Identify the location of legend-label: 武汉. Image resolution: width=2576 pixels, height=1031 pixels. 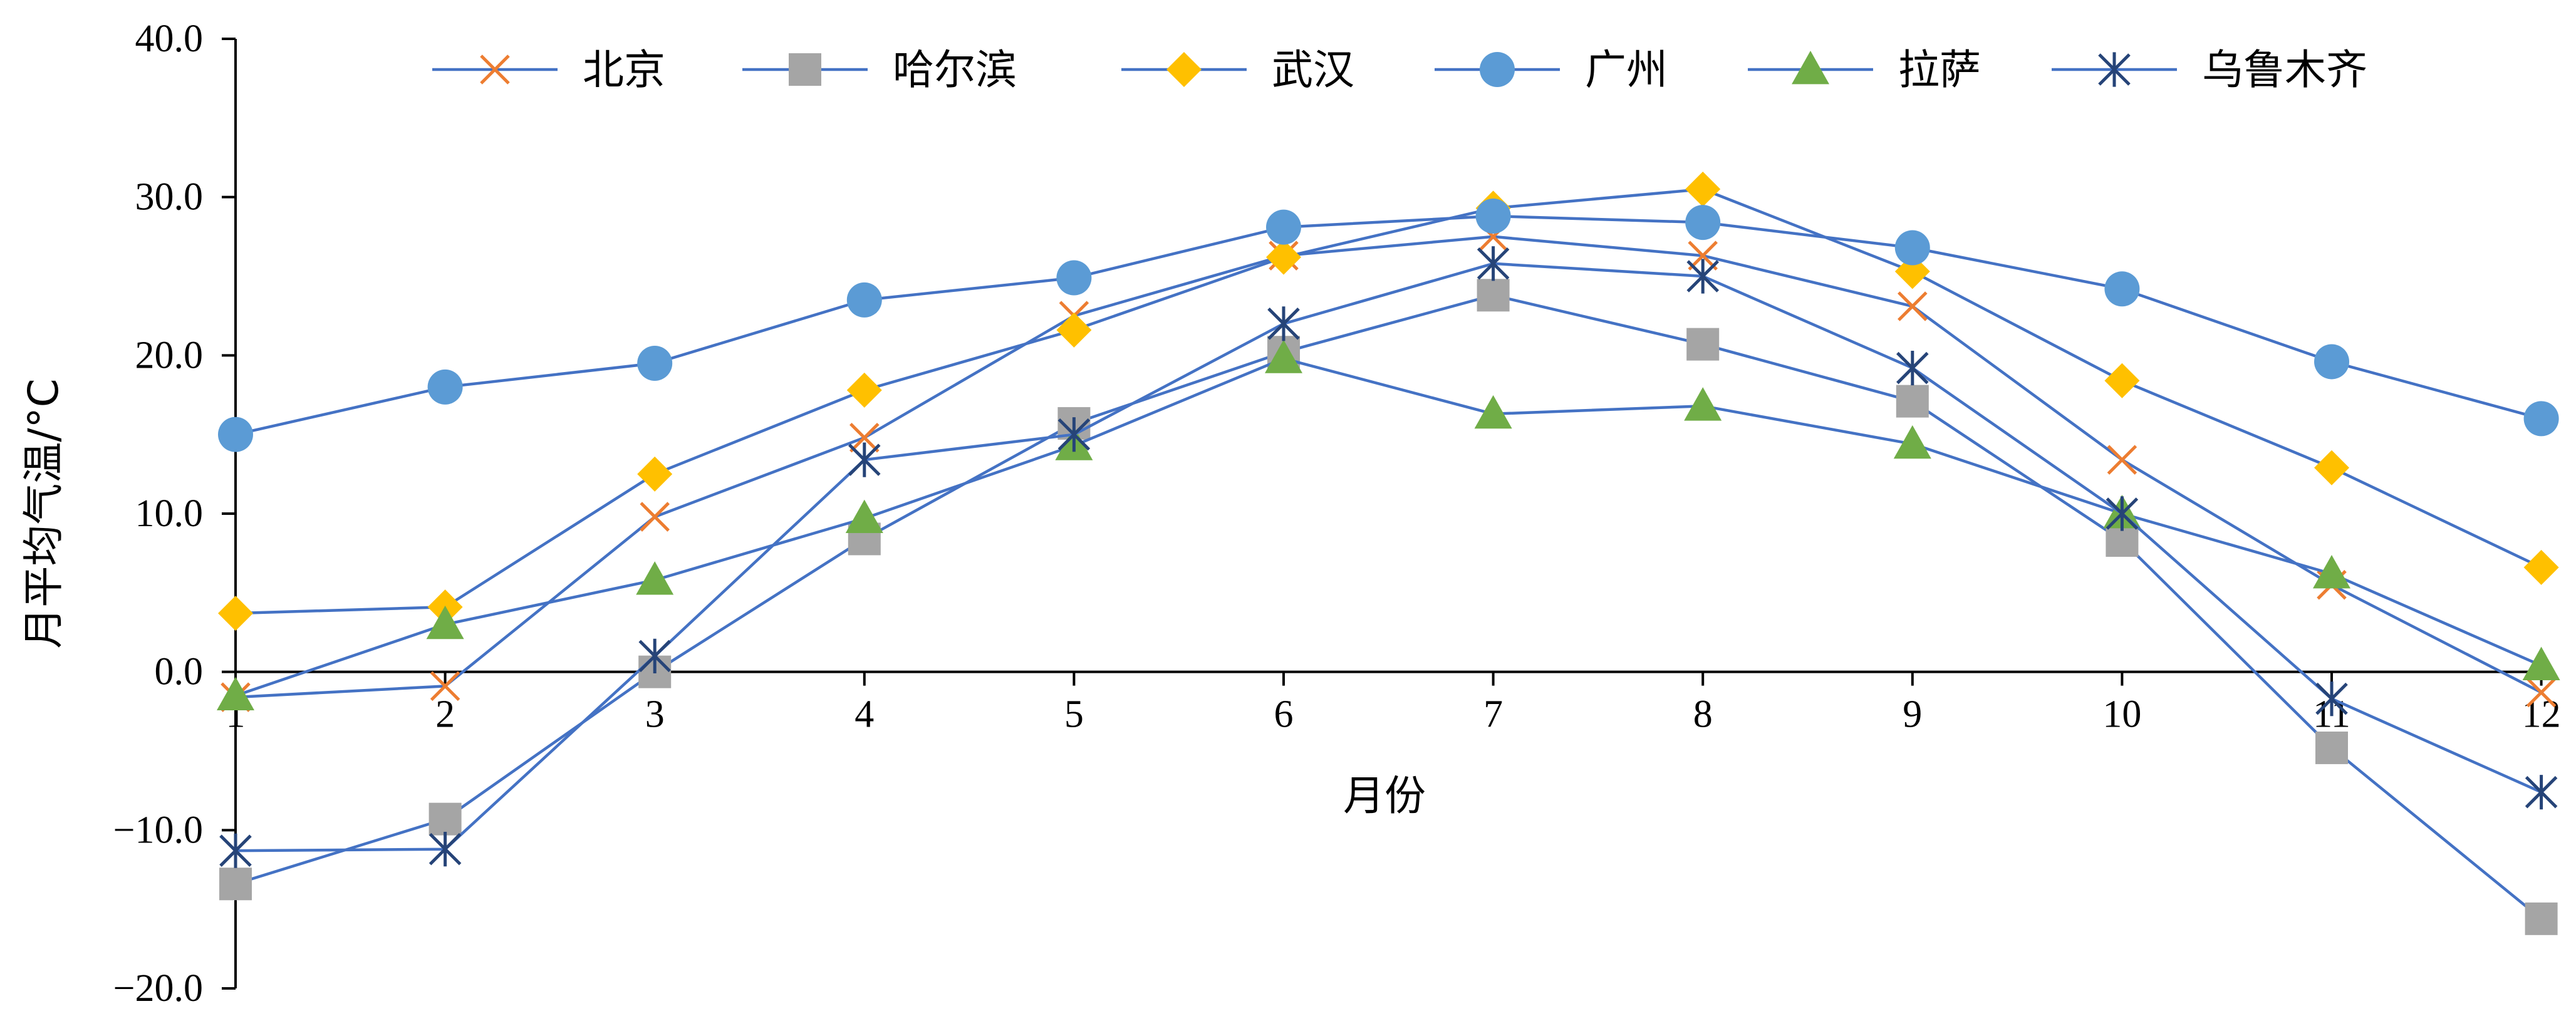
(1313, 70).